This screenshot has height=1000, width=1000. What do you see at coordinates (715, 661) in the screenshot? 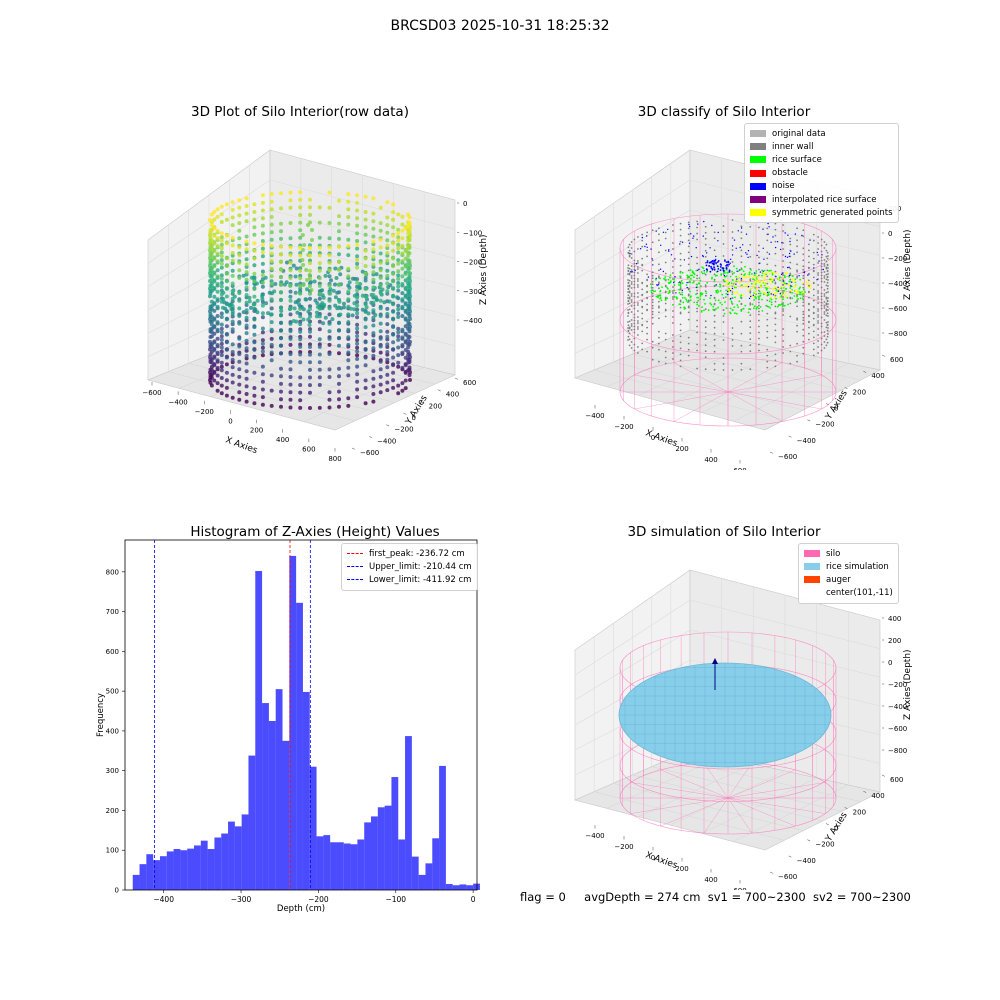
I see `center-marker-head` at bounding box center [715, 661].